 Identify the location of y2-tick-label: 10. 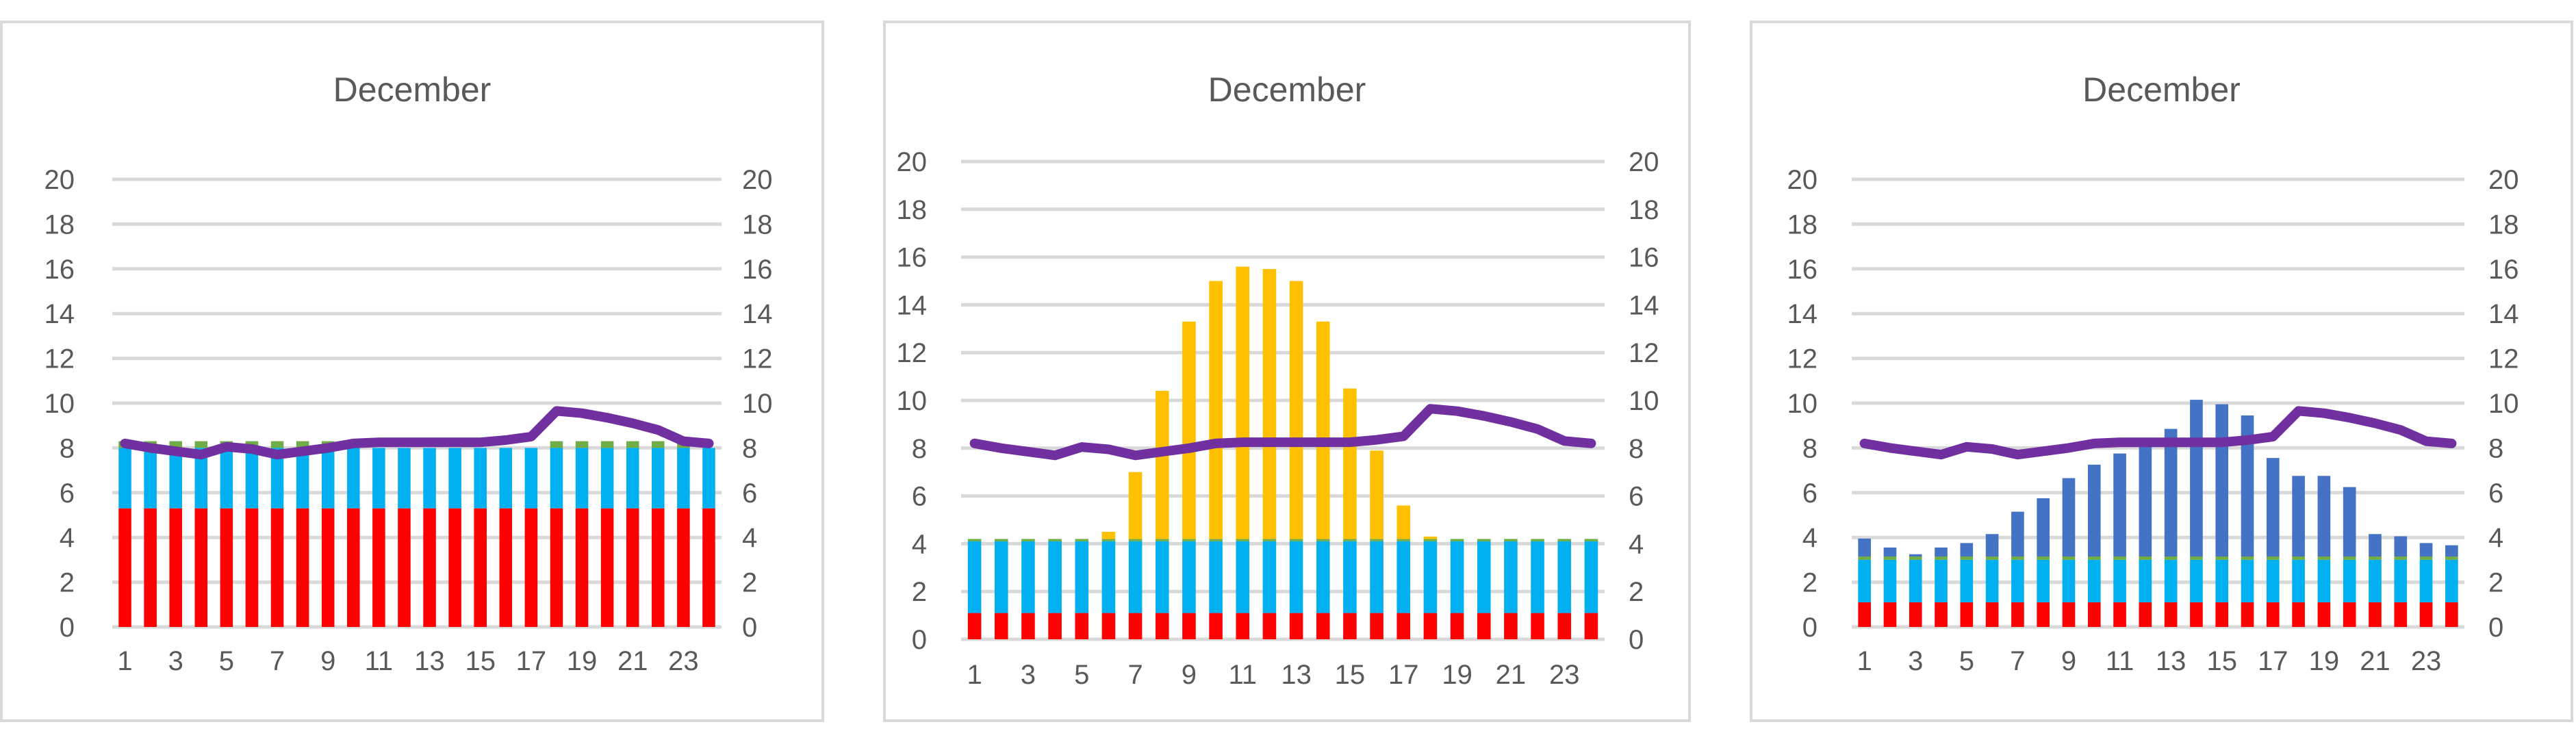
(758, 404).